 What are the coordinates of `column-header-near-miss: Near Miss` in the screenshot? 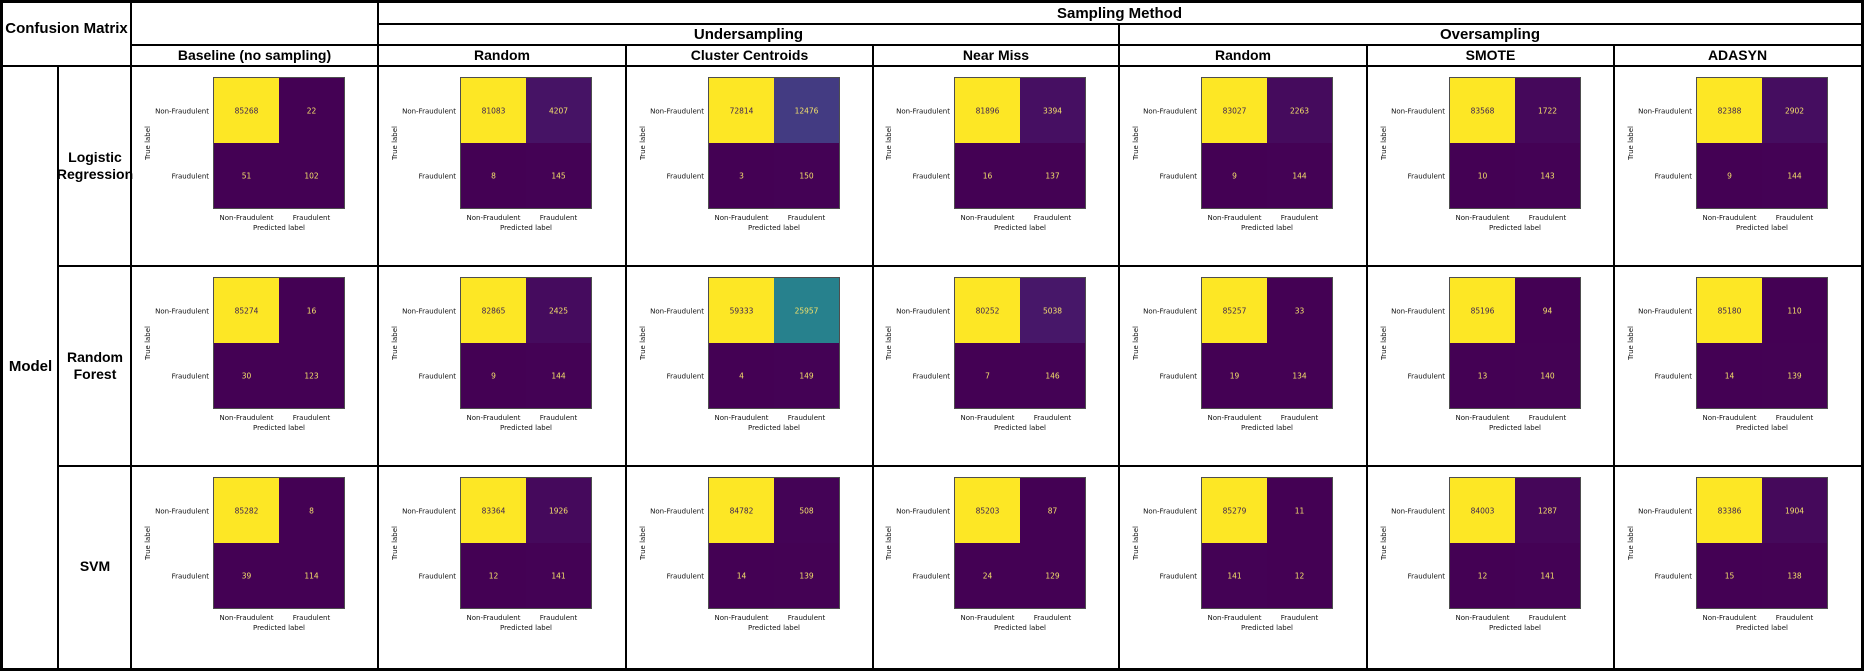 It's located at (996, 55).